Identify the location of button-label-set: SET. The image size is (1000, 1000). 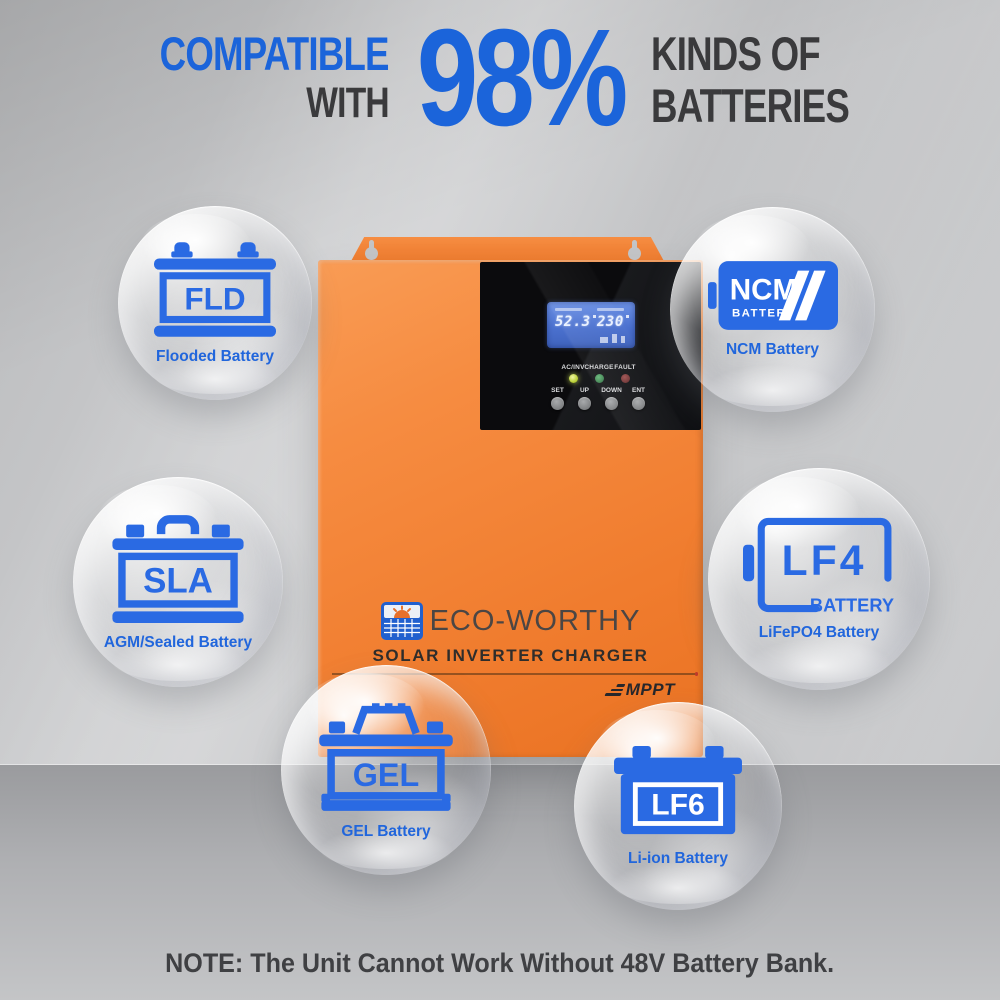
(557, 390).